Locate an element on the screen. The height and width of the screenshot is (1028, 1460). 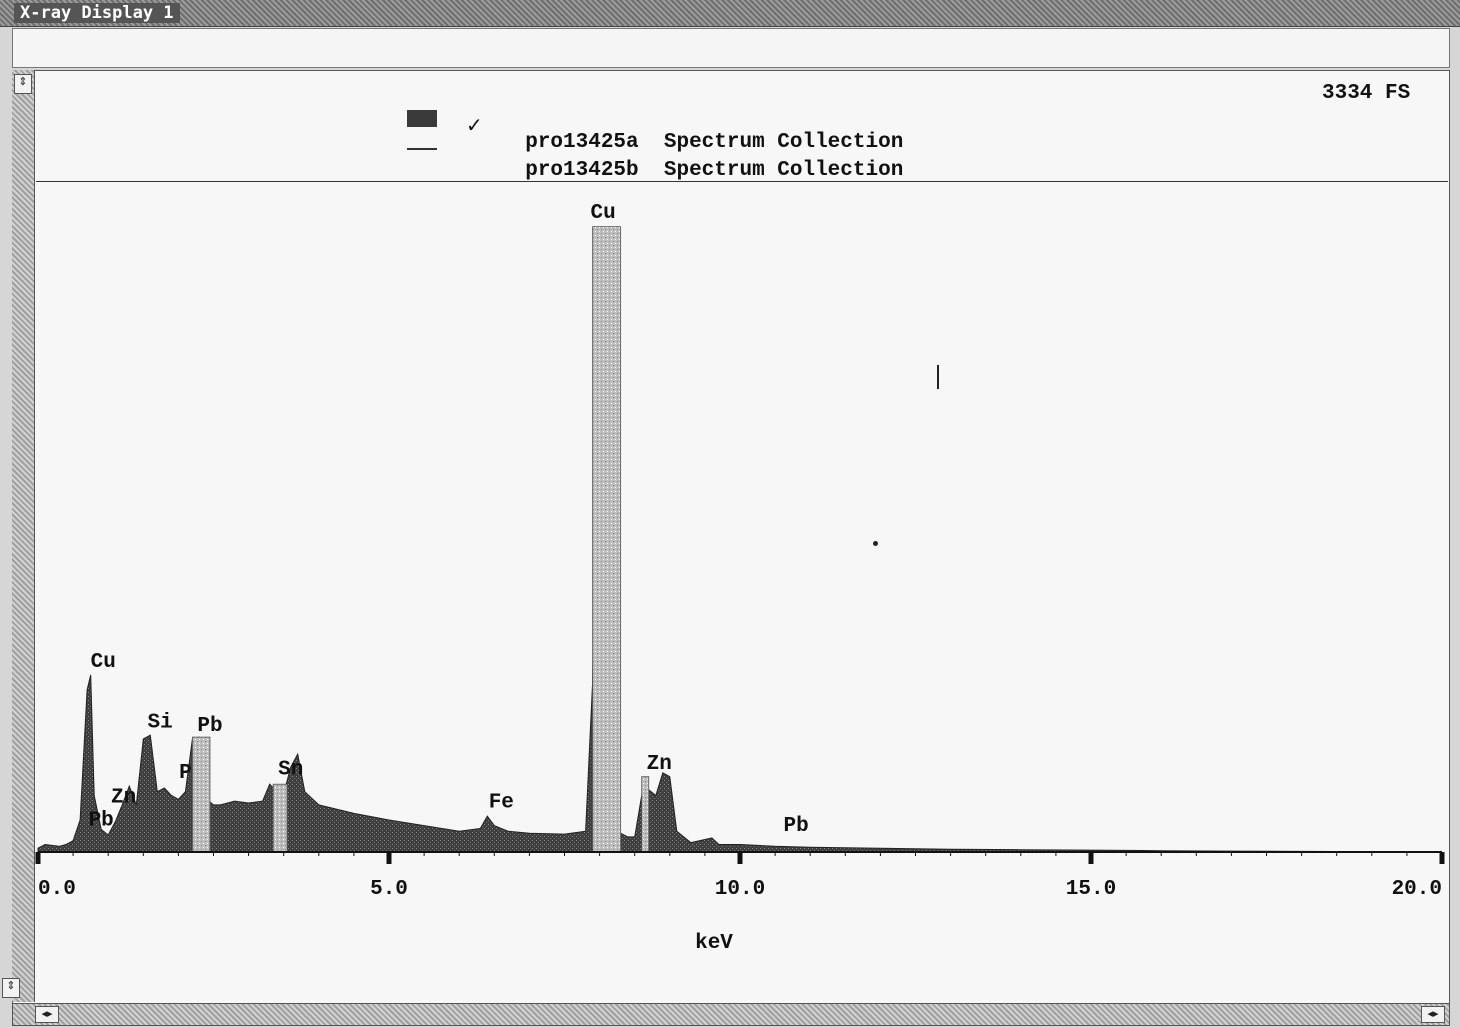
scroll-left-right-icon: ◂▸ is located at coordinates (47, 1014).